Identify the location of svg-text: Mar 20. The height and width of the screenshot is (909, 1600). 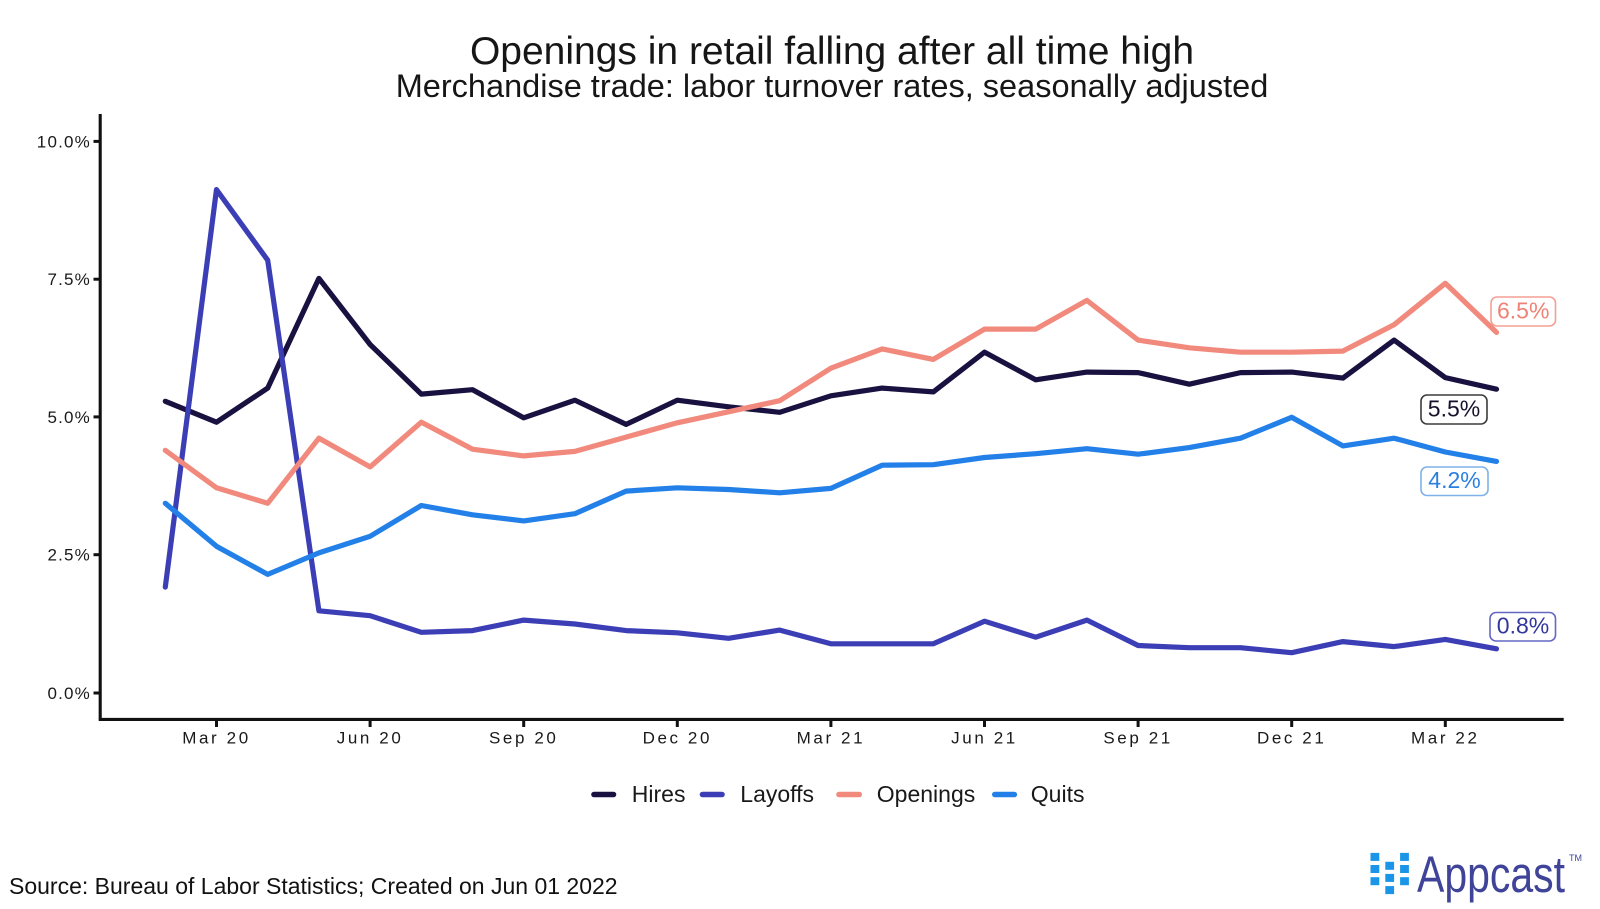
(216, 738).